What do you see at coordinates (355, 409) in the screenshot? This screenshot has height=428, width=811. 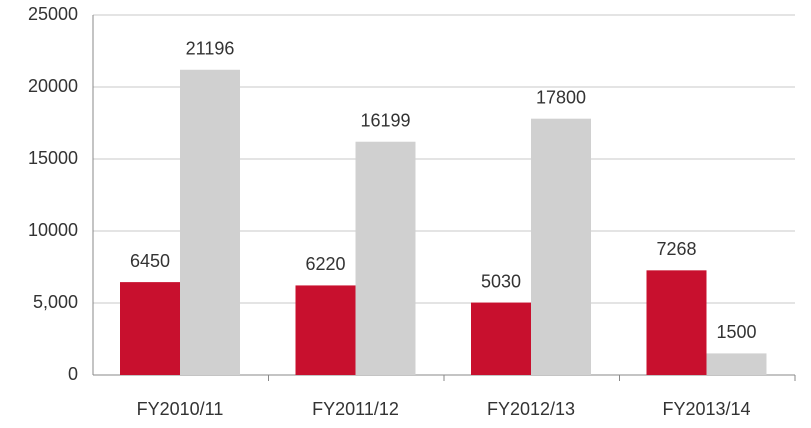 I see `x-tick-label: FY2011/12` at bounding box center [355, 409].